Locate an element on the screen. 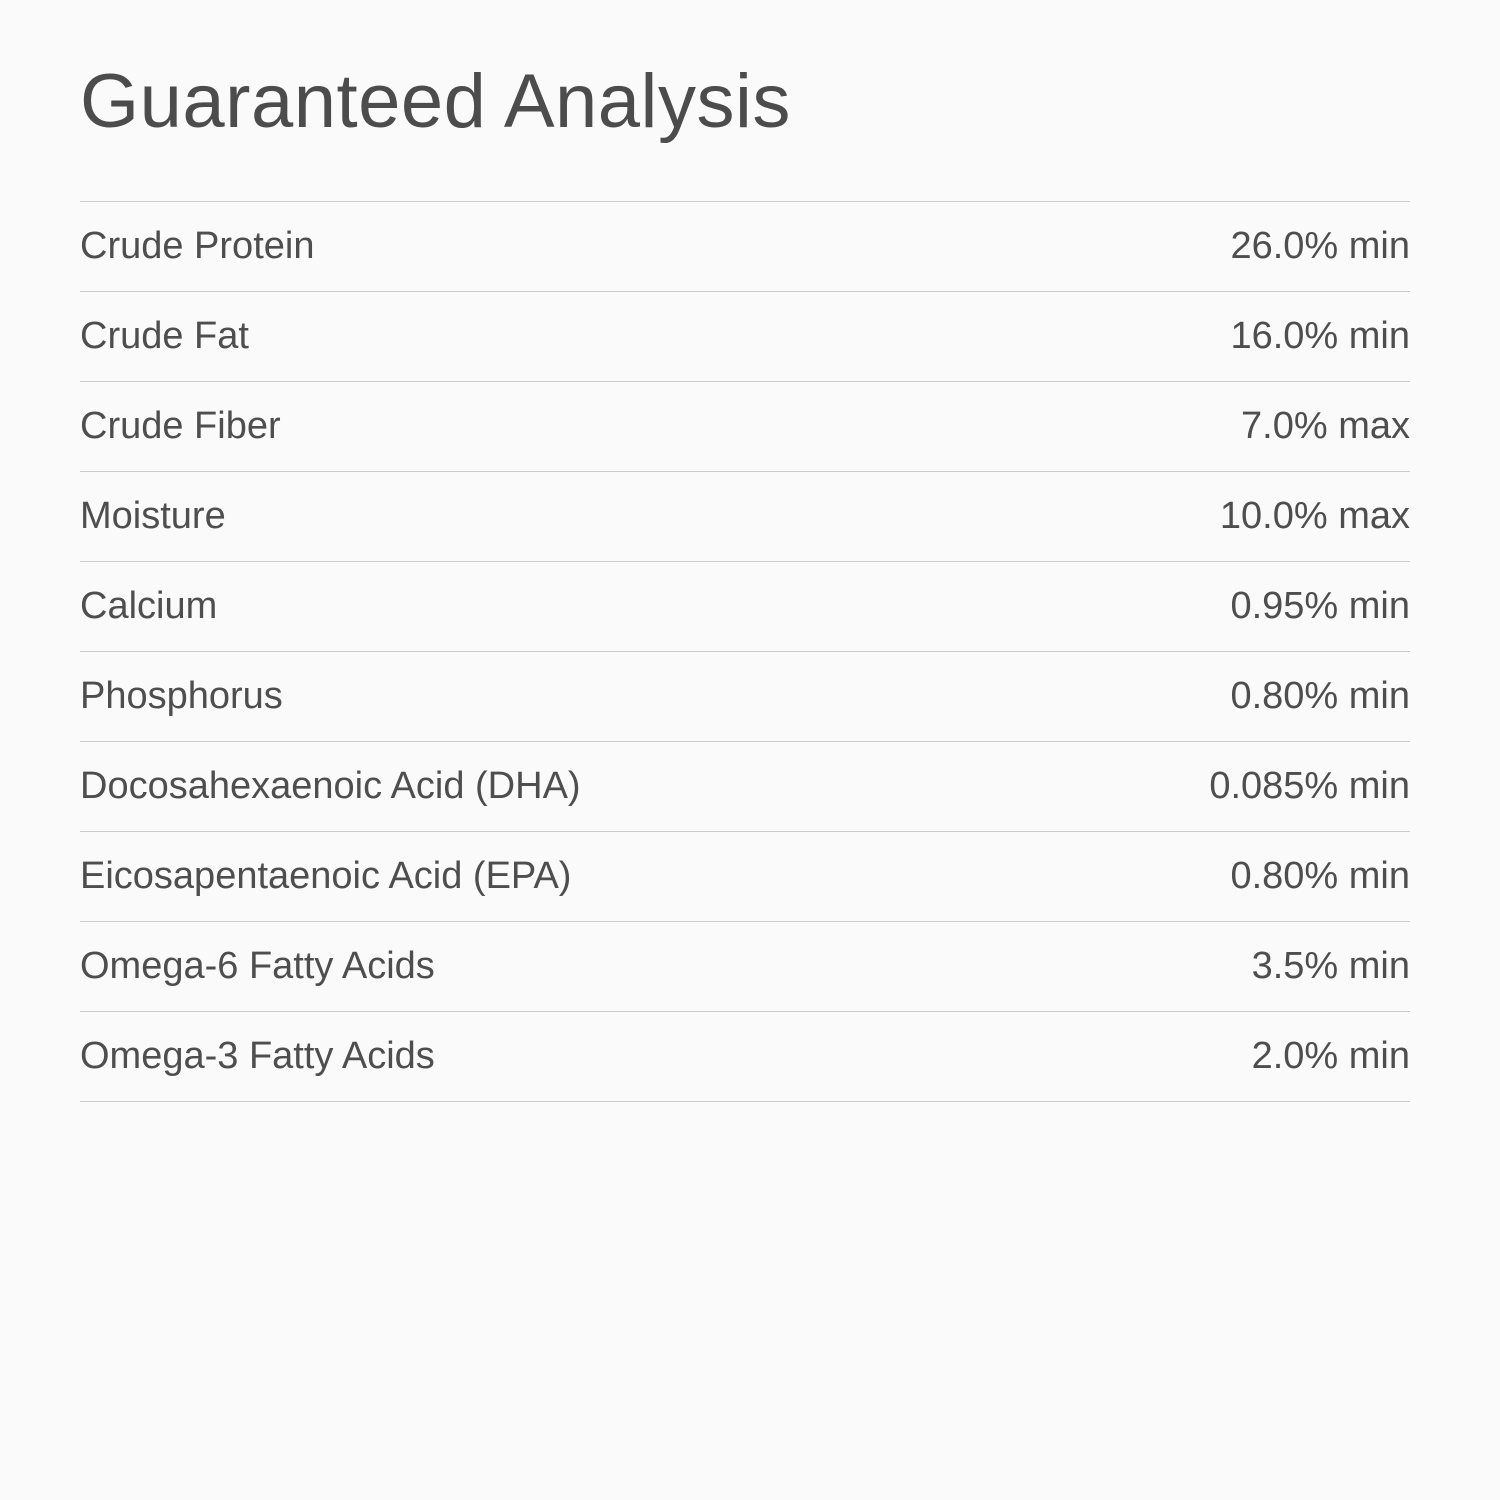 The width and height of the screenshot is (1500, 1500). nutrient-value: 0.085% min is located at coordinates (1309, 786).